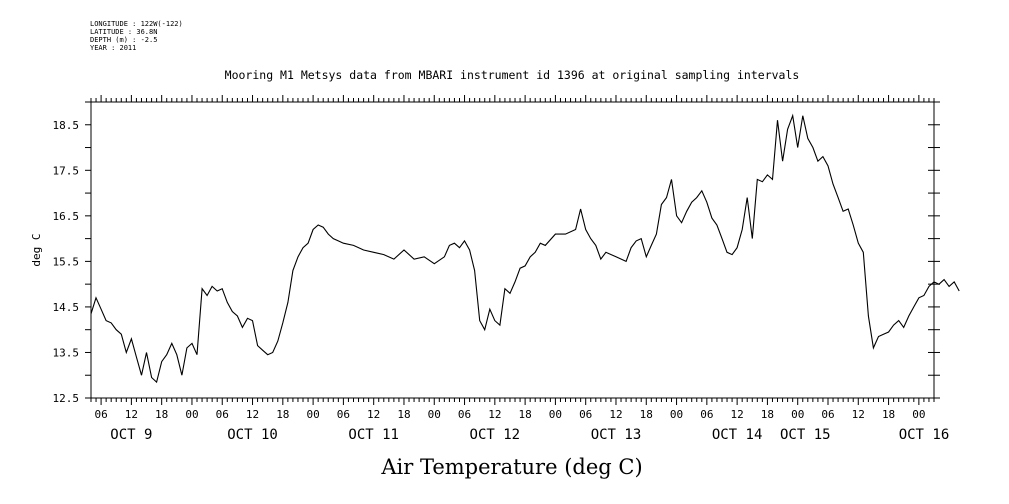  Describe the element at coordinates (805, 435) in the screenshot. I see `x-date-label: OCT 15` at that location.